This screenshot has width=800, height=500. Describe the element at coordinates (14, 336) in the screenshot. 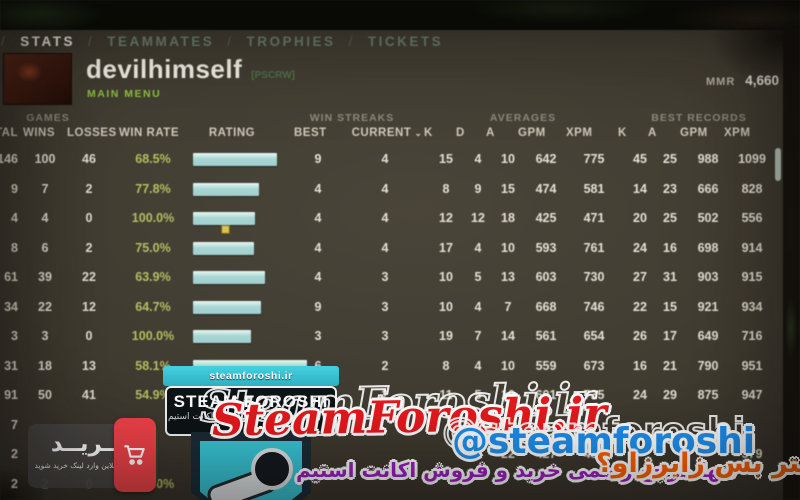

I see `cell-total: 3` at that location.